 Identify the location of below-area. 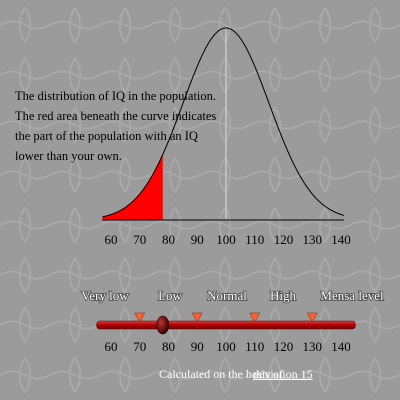
(132, 187).